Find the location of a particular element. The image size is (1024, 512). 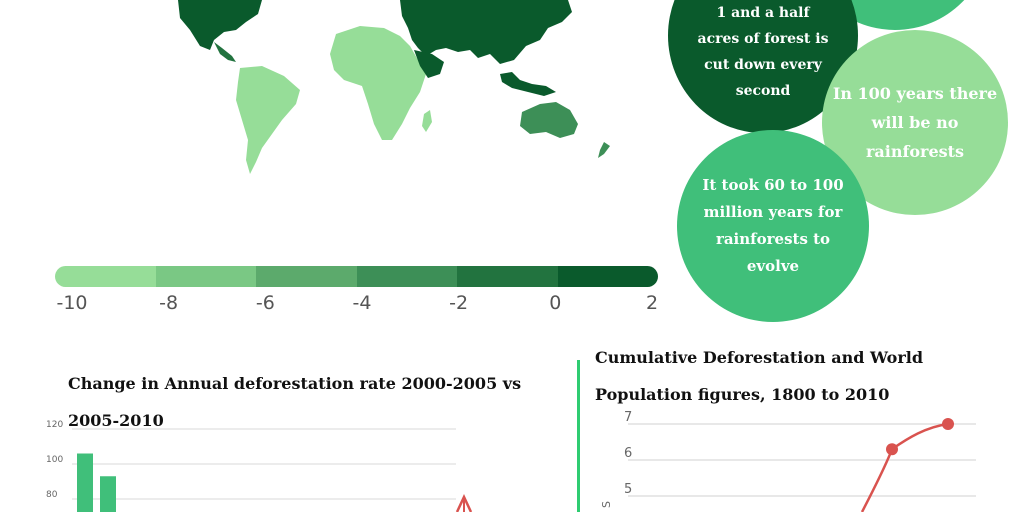

color-scale-legend is located at coordinates (356, 276).